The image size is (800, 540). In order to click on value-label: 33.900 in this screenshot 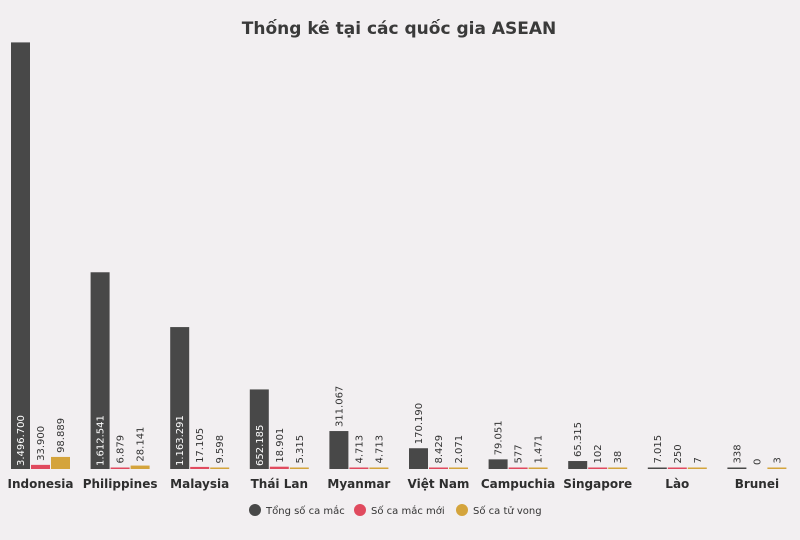, I will do `click(41, 443)`.